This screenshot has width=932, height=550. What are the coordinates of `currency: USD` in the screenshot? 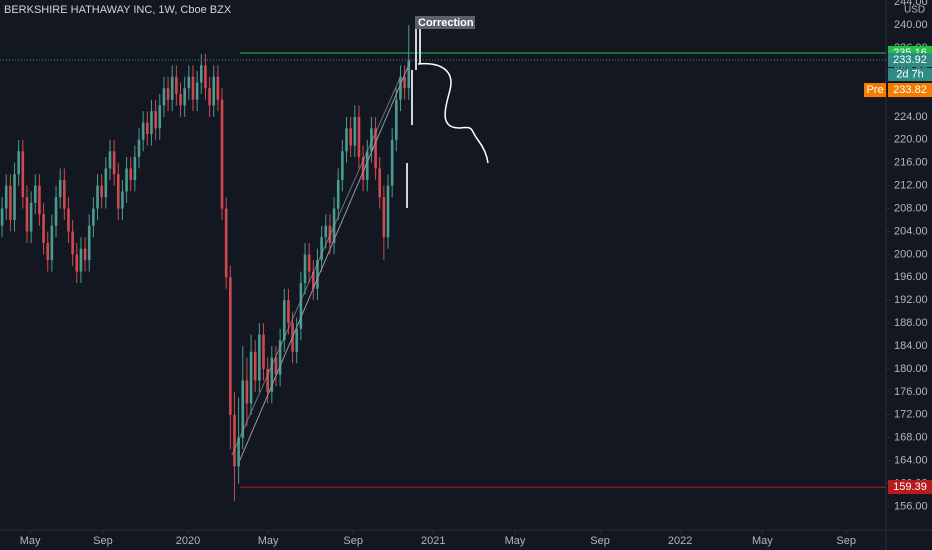 It's located at (914, 10).